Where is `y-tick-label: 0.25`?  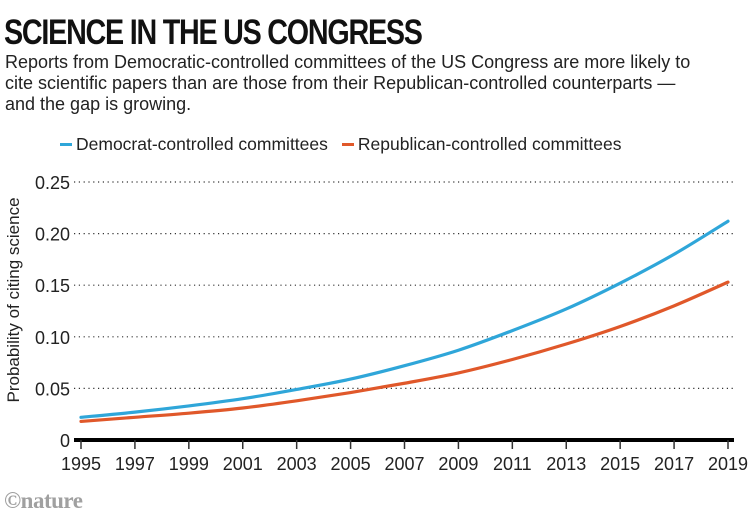
y-tick-label: 0.25 is located at coordinates (52, 183).